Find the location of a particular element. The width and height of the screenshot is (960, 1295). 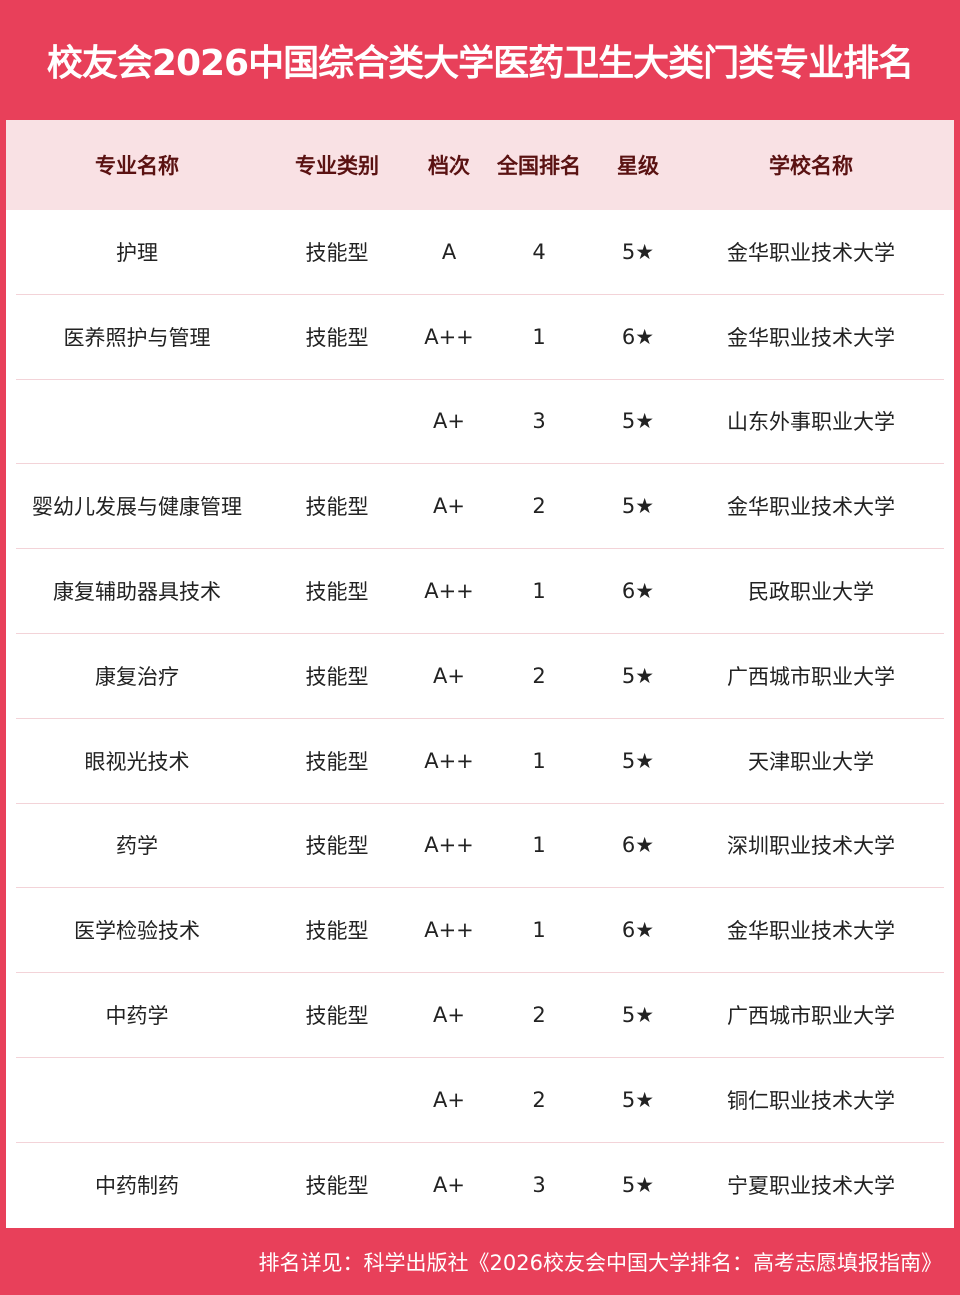

cell-school-name: 深圳职业技术大学 is located at coordinates (811, 846).